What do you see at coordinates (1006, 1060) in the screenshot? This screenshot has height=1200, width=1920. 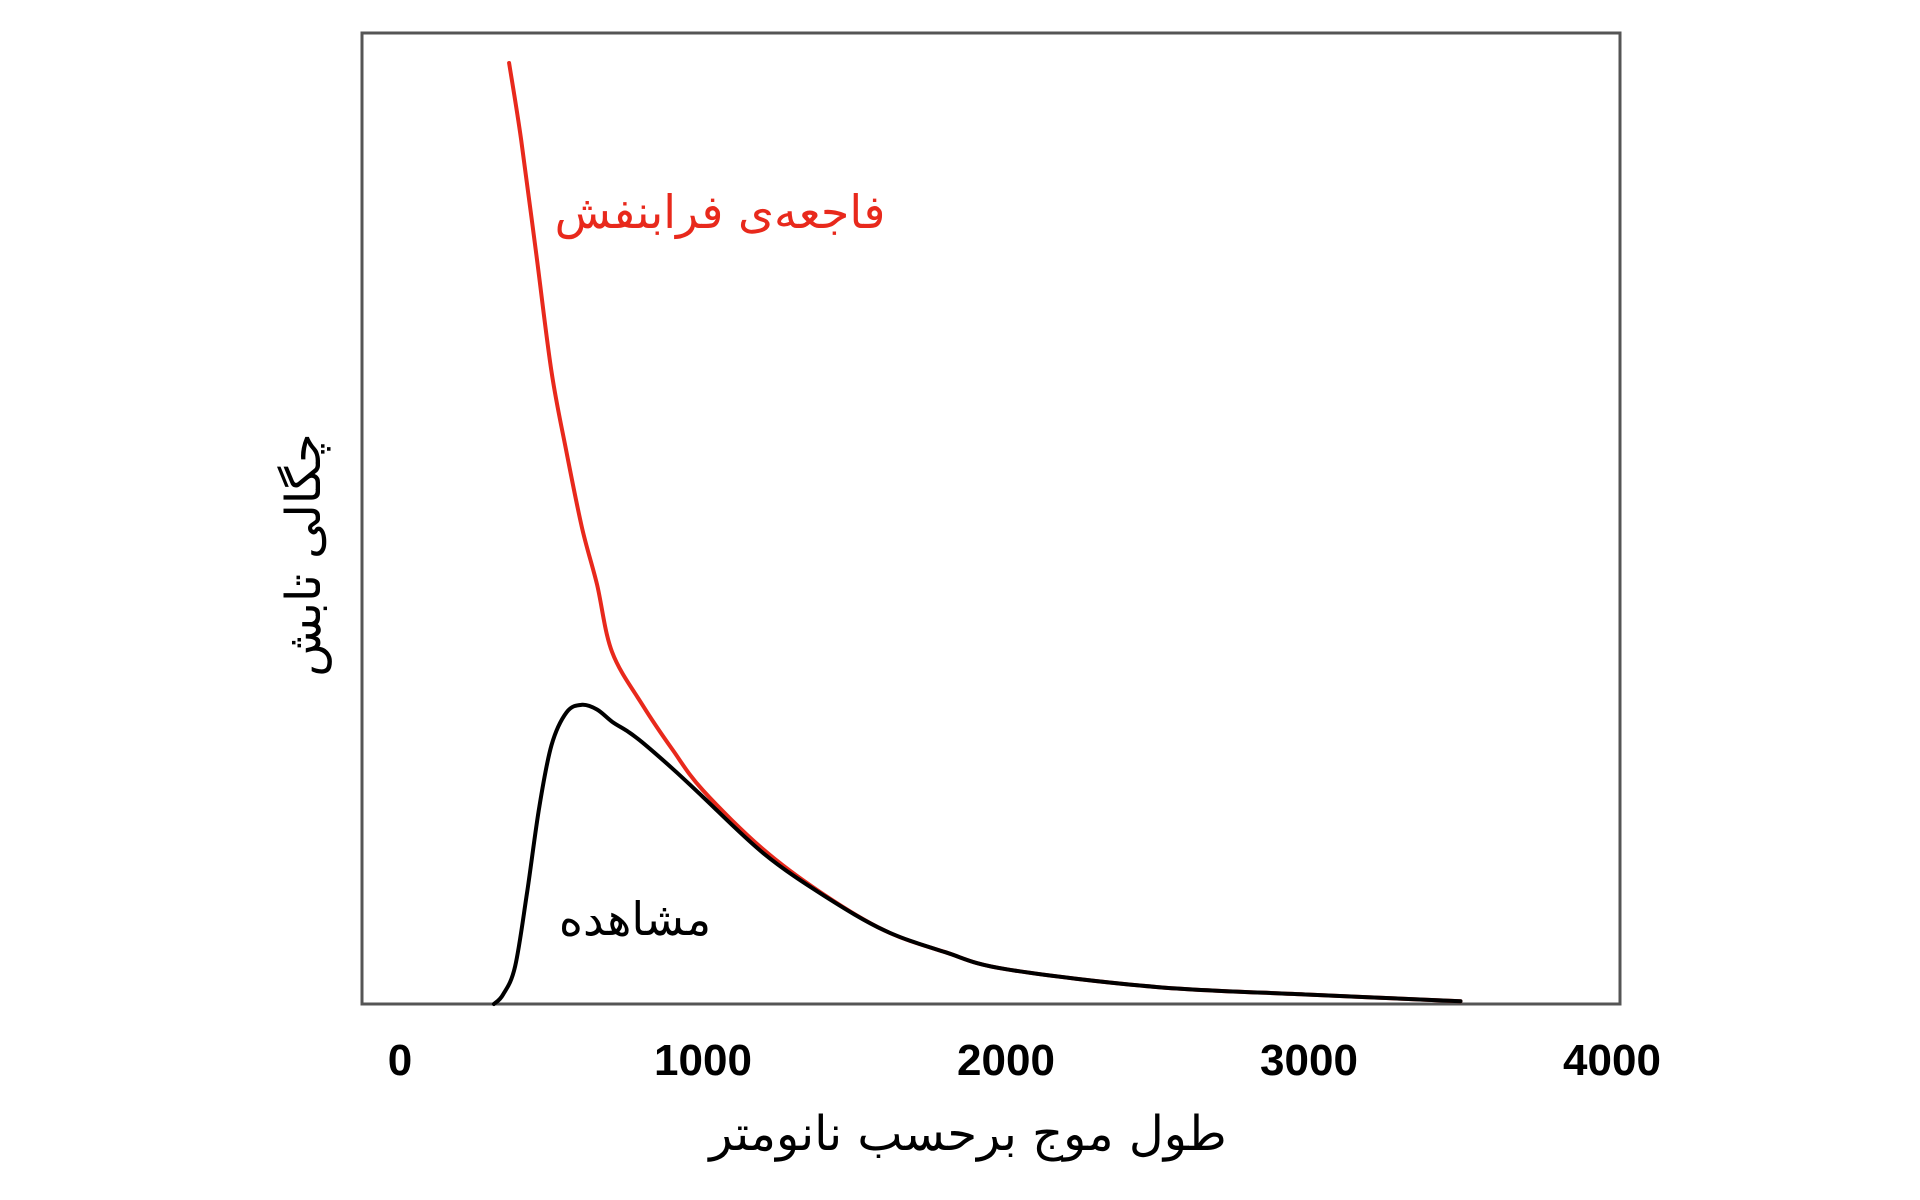 I see `x-tick-label: 2000` at bounding box center [1006, 1060].